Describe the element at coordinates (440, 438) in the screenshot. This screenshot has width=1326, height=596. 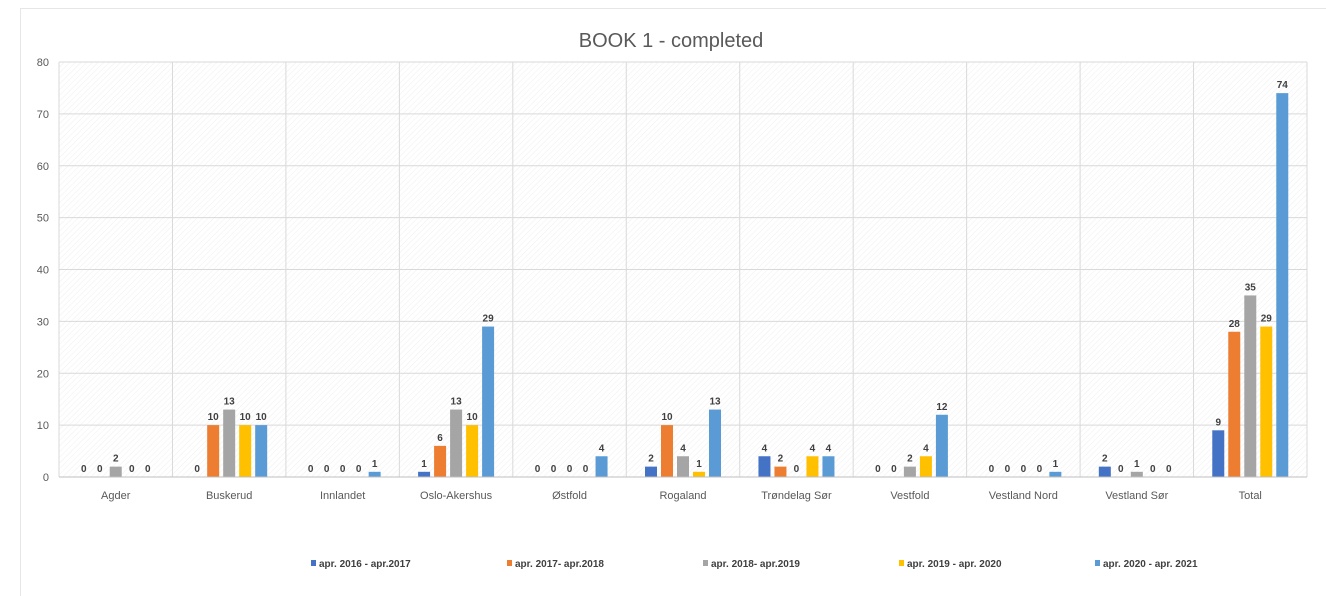
I see `data-label: 6` at that location.